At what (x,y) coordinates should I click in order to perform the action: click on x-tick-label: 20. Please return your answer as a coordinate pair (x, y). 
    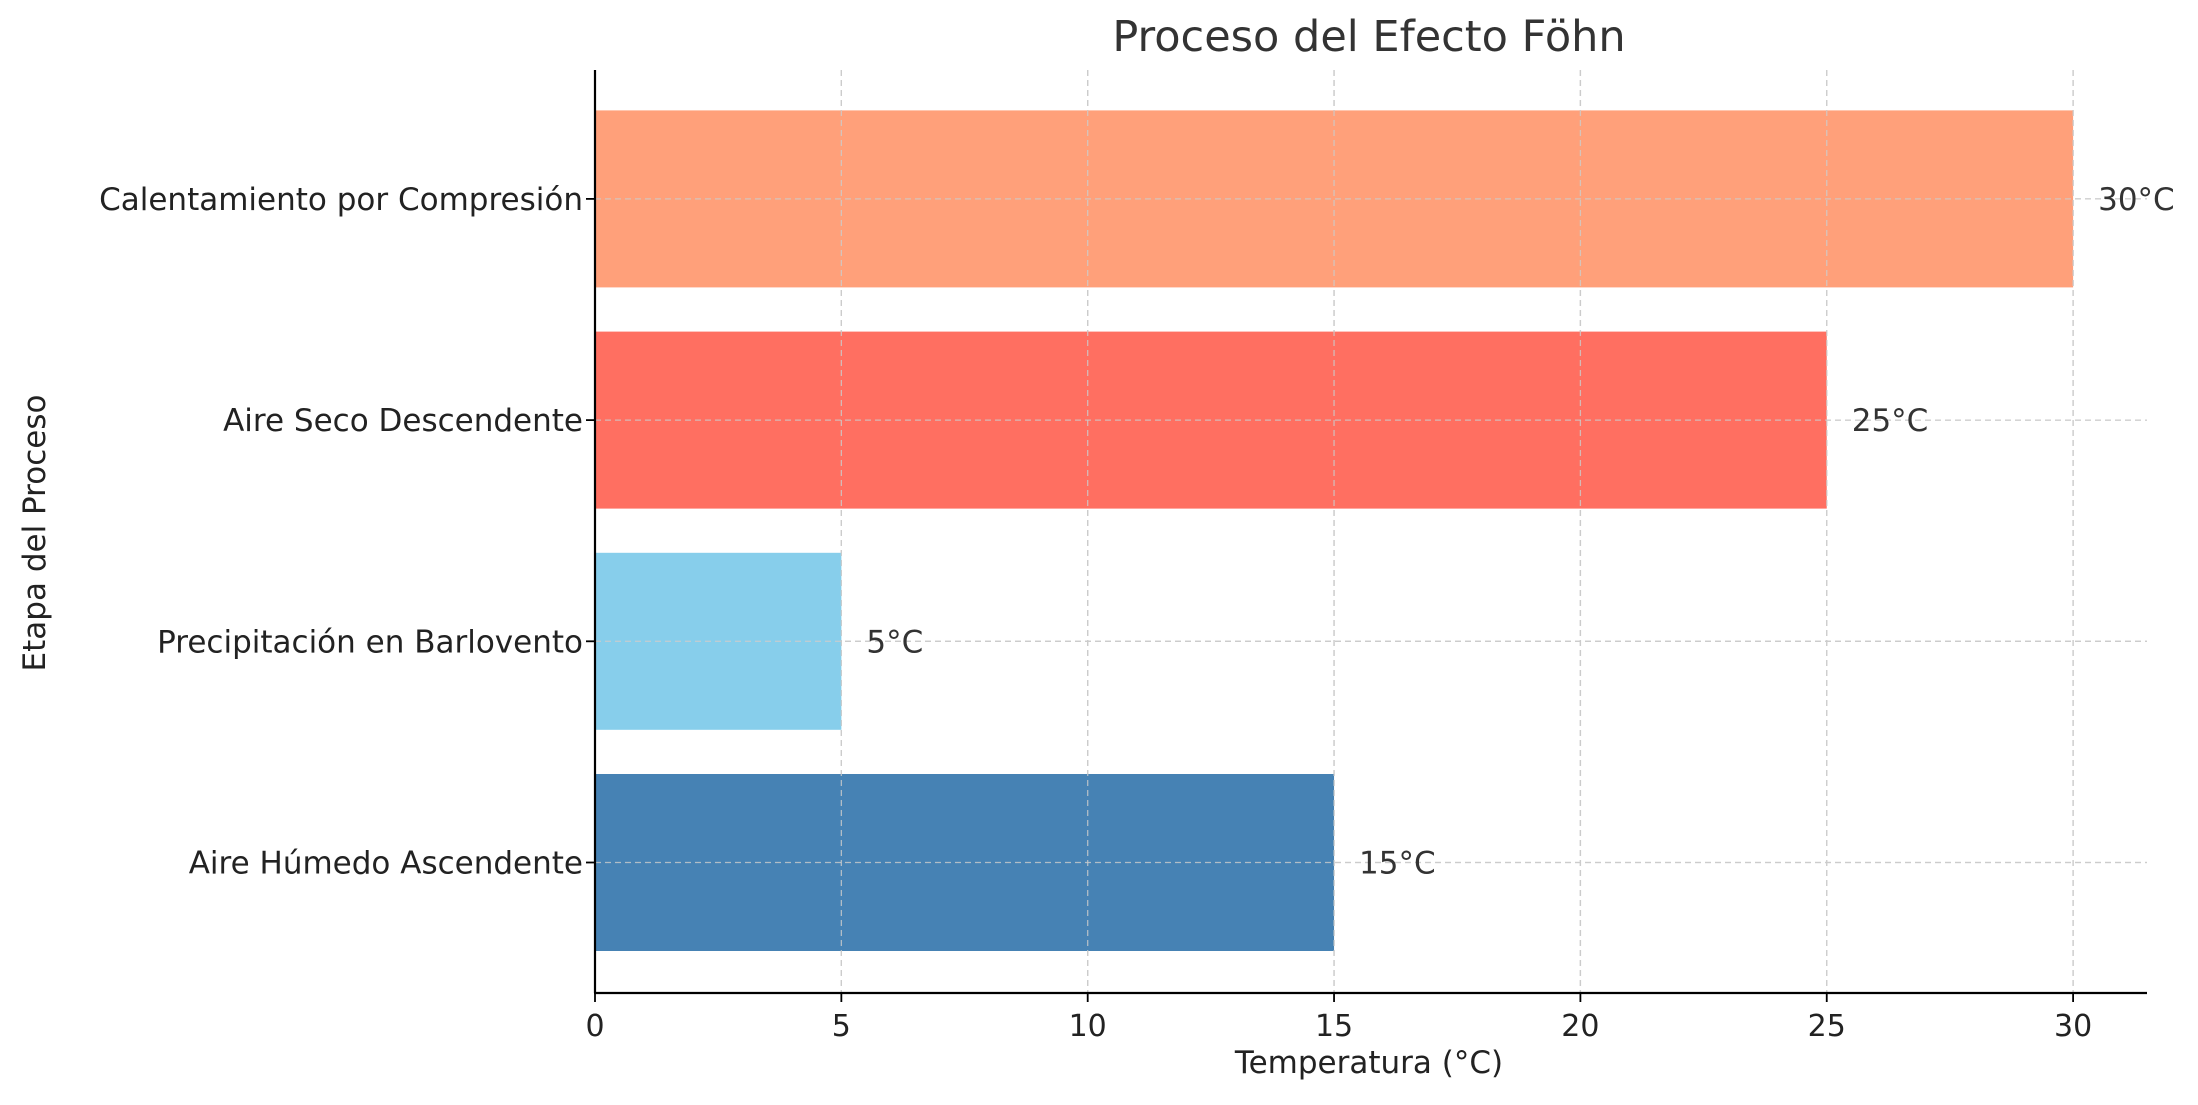
    Looking at the image, I should click on (1580, 1026).